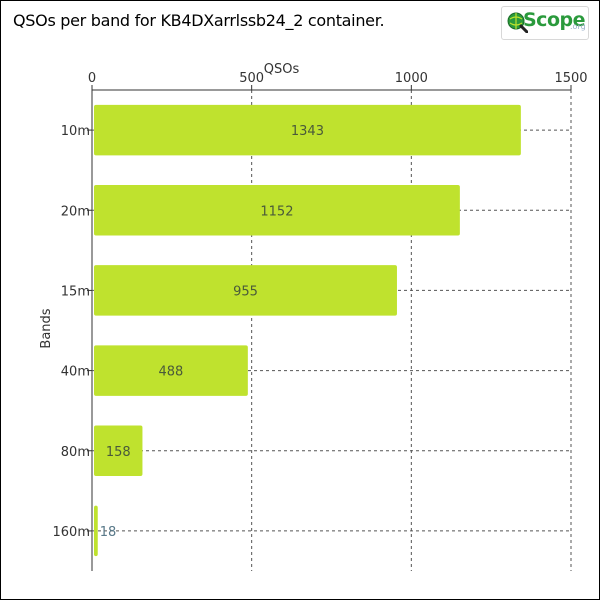  I want to click on bar-10m, so click(307, 130).